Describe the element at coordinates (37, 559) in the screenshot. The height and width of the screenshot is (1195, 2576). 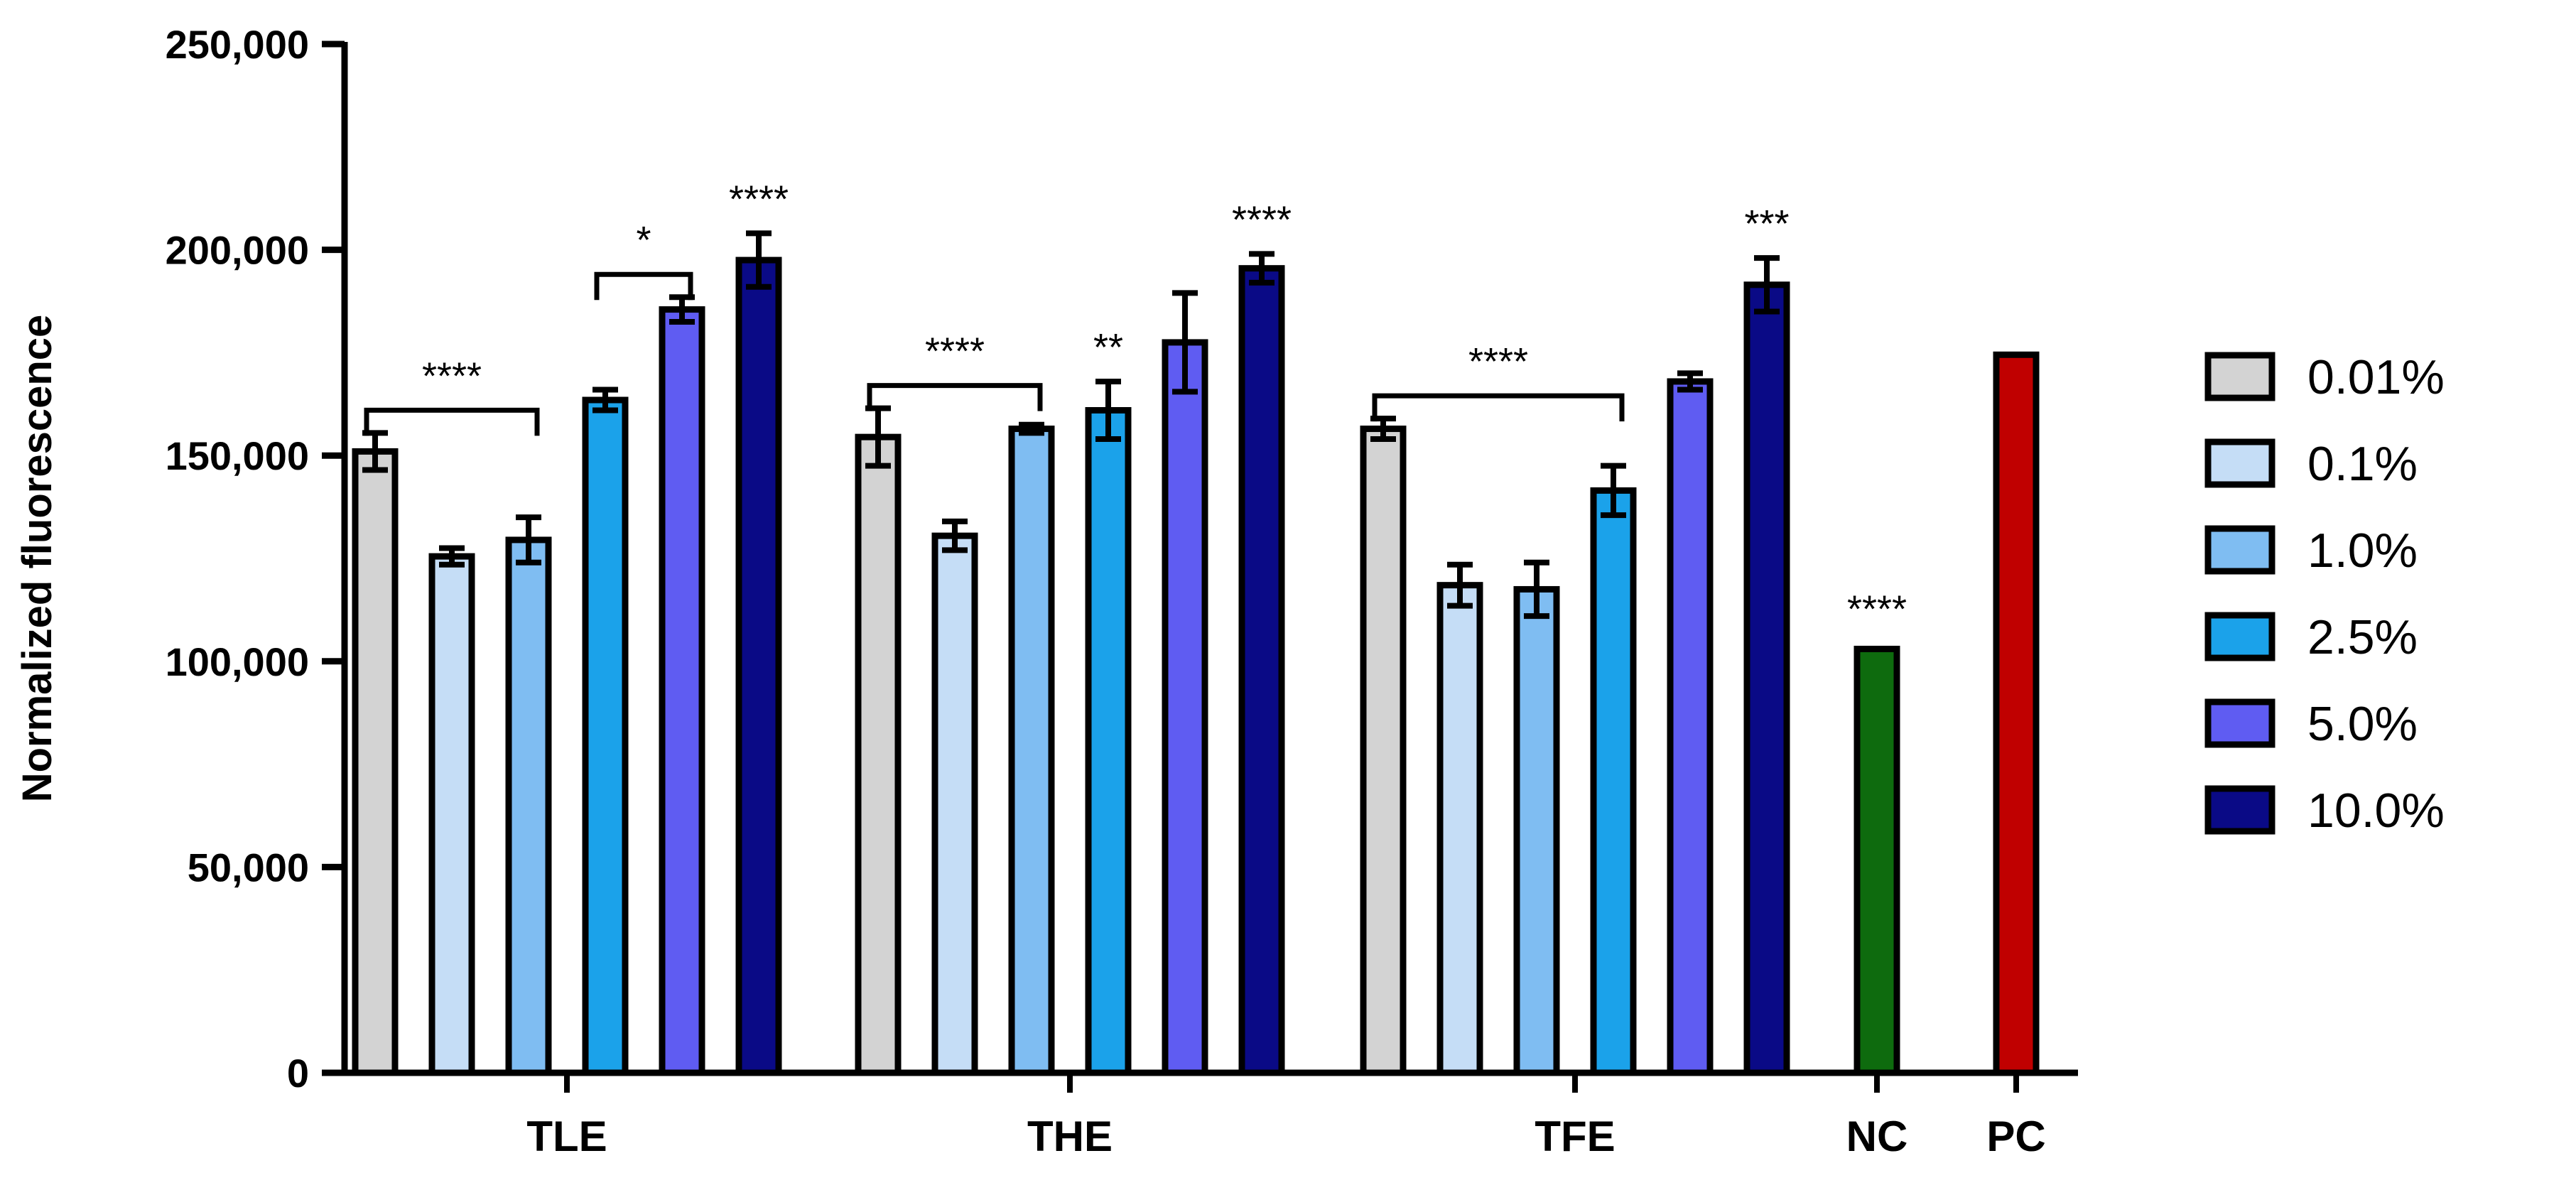
I see `y-axis-title: Normalized fluorescence` at that location.